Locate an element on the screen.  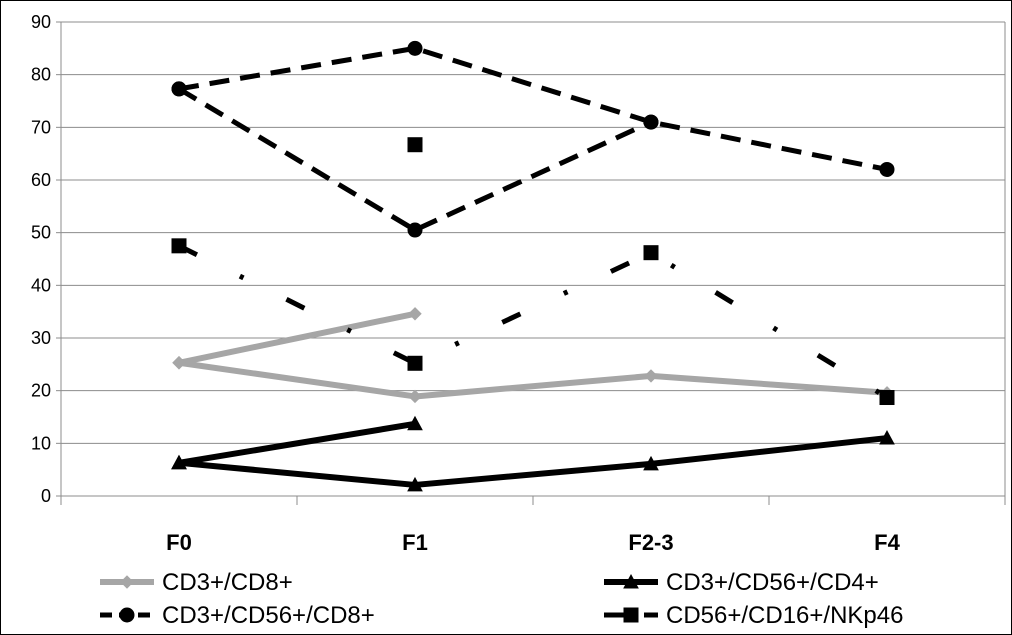
y-tick-label: 60 is located at coordinates (41, 180).